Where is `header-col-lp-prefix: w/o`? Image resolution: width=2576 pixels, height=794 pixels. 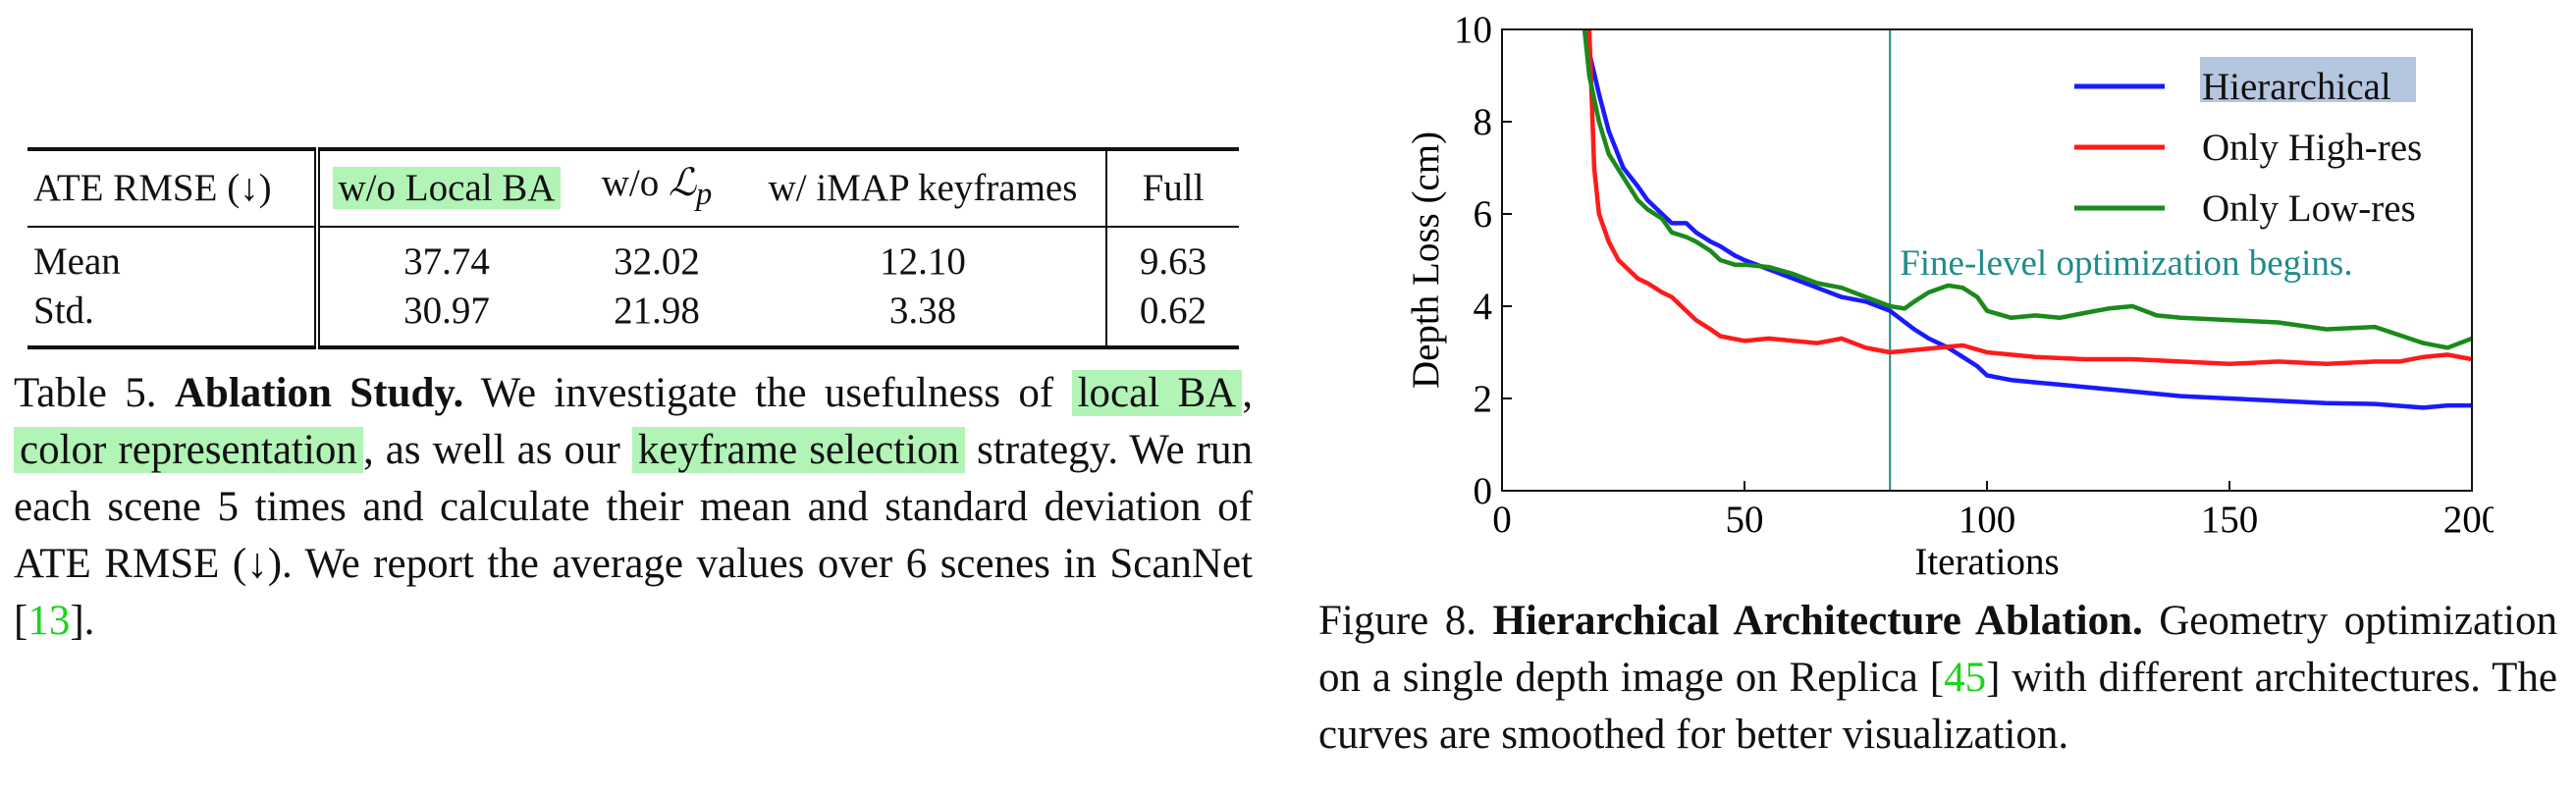
header-col-lp-prefix: w/o is located at coordinates (635, 182).